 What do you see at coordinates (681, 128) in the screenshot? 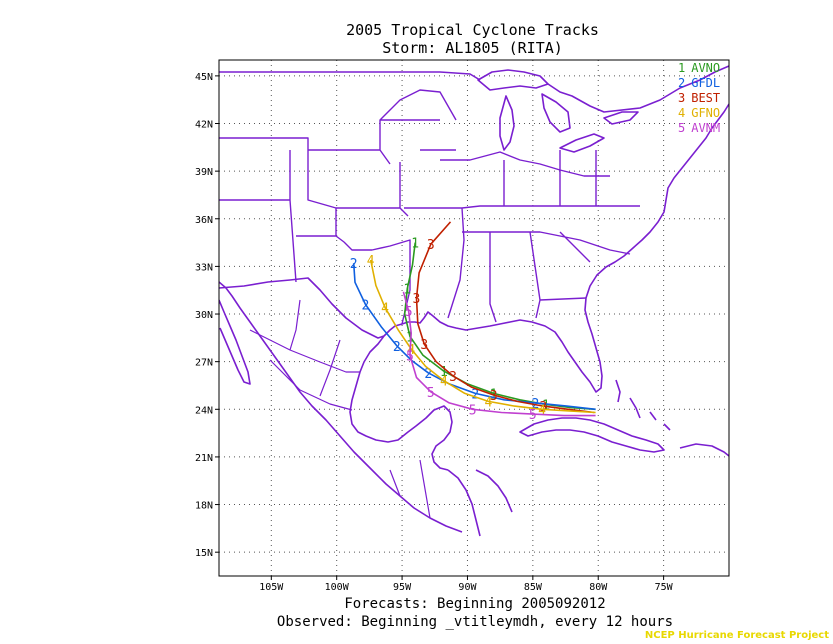
I see `legend-id: 5` at bounding box center [681, 128].